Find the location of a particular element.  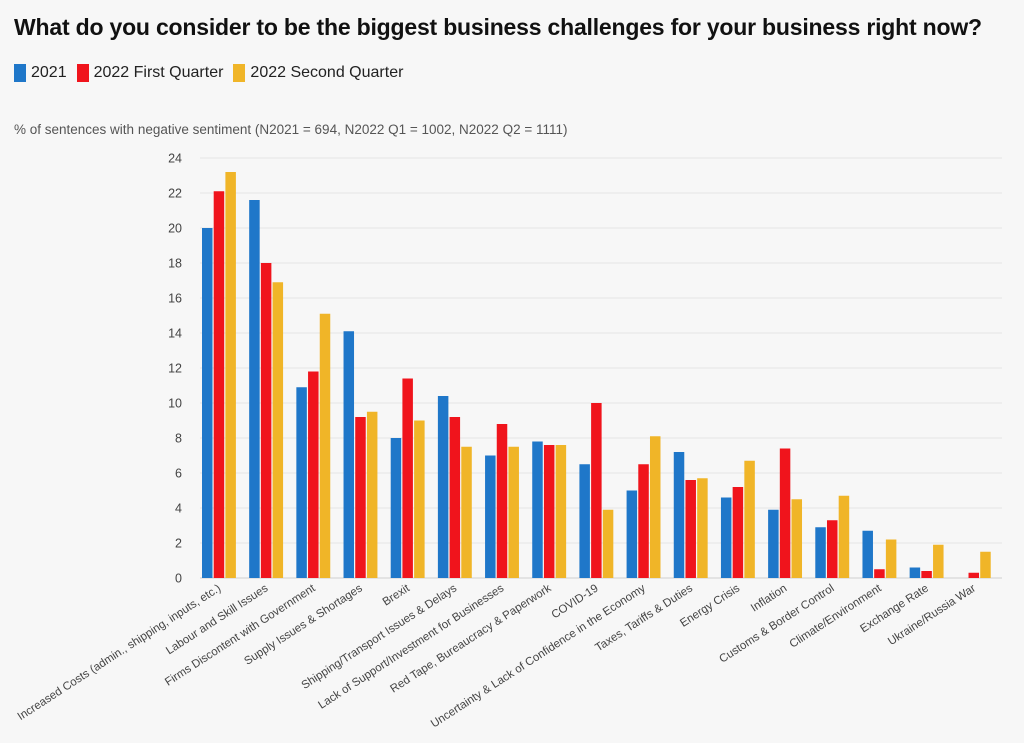

y-tick-label: 0 is located at coordinates (178, 579).